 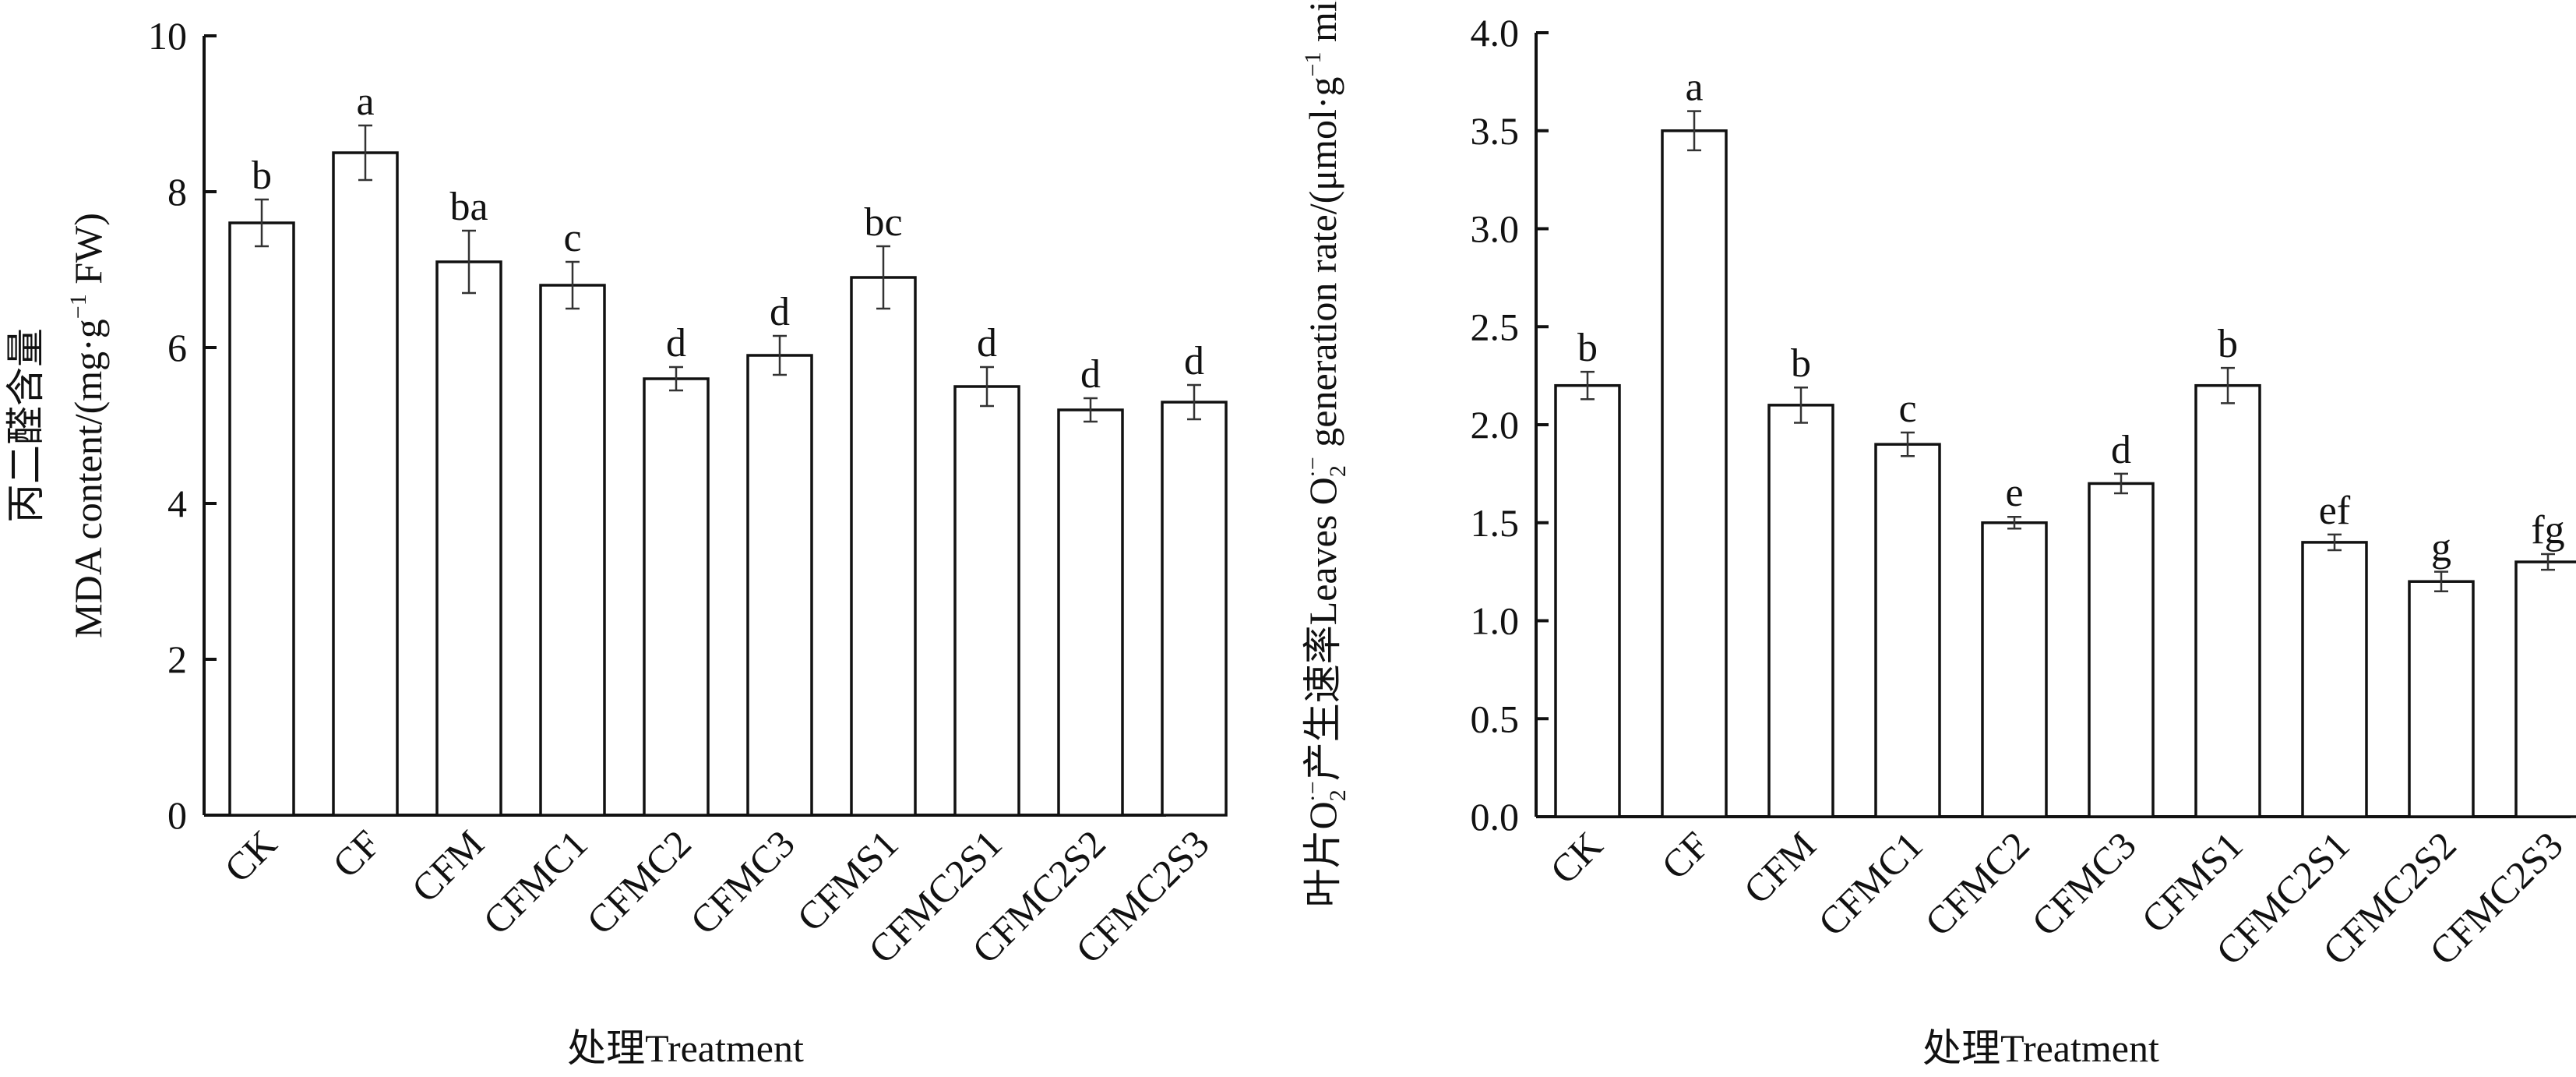 I want to click on y-tick-label: 1.0, so click(x=1495, y=621).